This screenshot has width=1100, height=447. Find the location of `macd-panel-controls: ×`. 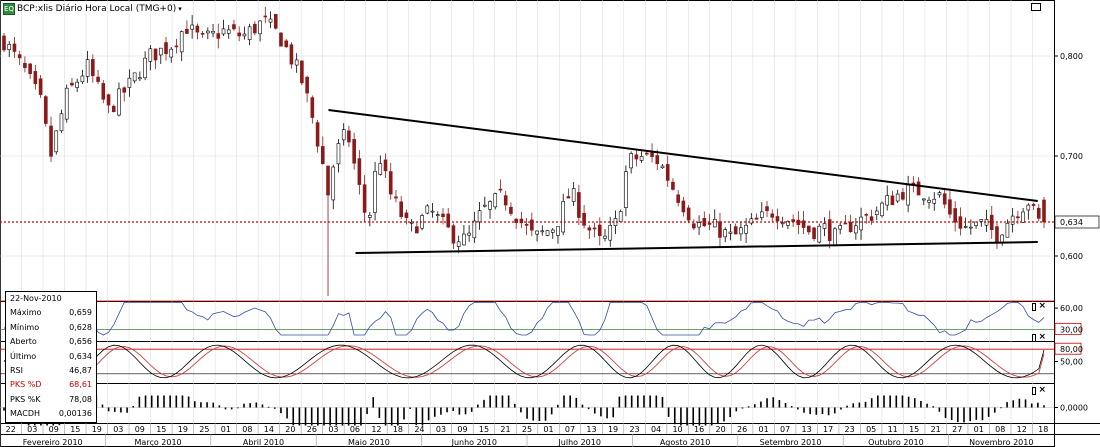

macd-panel-controls: × is located at coordinates (1039, 390).